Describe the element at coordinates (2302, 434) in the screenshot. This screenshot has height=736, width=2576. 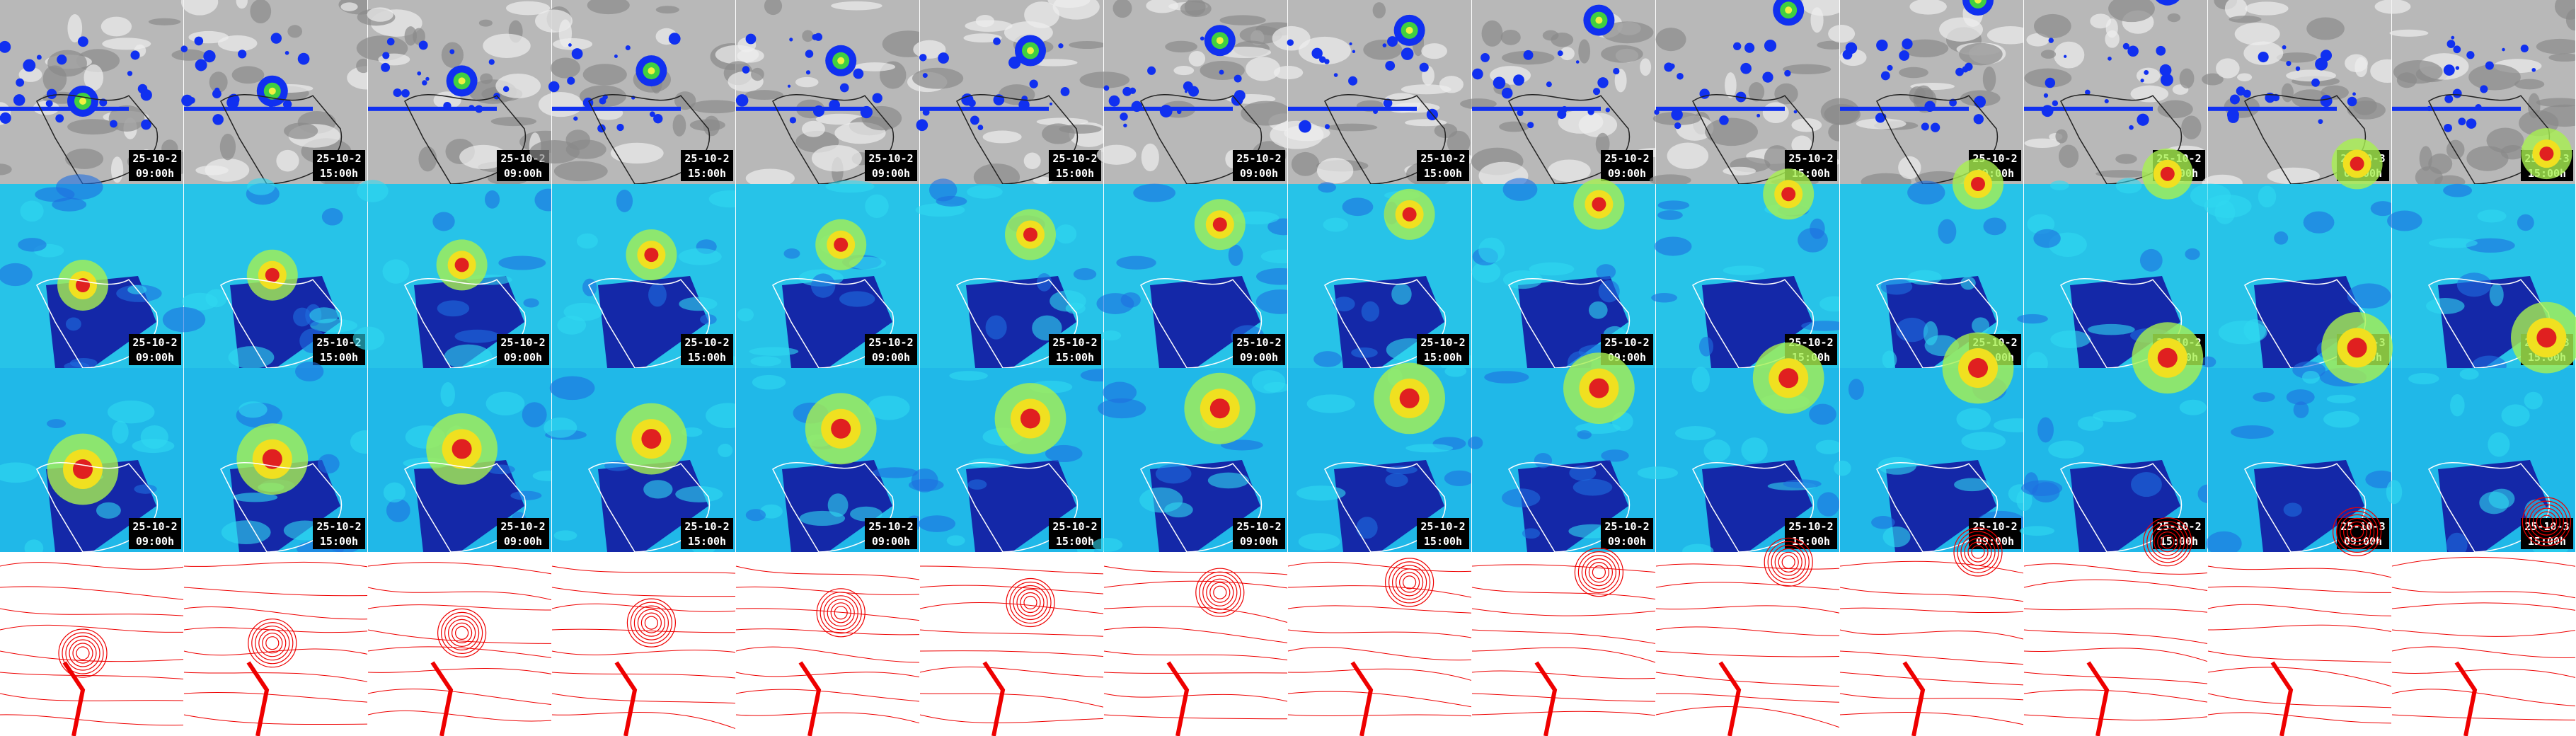
I see `map-panel: 25-10-309:00h` at that location.